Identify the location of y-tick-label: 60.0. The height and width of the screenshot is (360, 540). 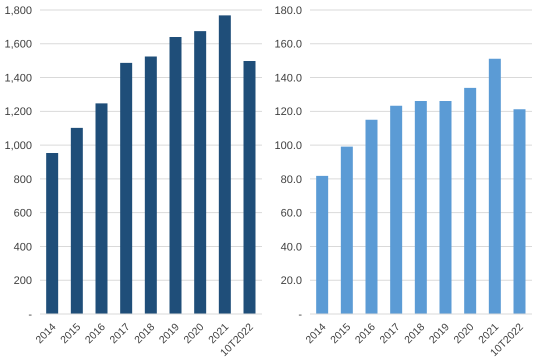
(291, 214).